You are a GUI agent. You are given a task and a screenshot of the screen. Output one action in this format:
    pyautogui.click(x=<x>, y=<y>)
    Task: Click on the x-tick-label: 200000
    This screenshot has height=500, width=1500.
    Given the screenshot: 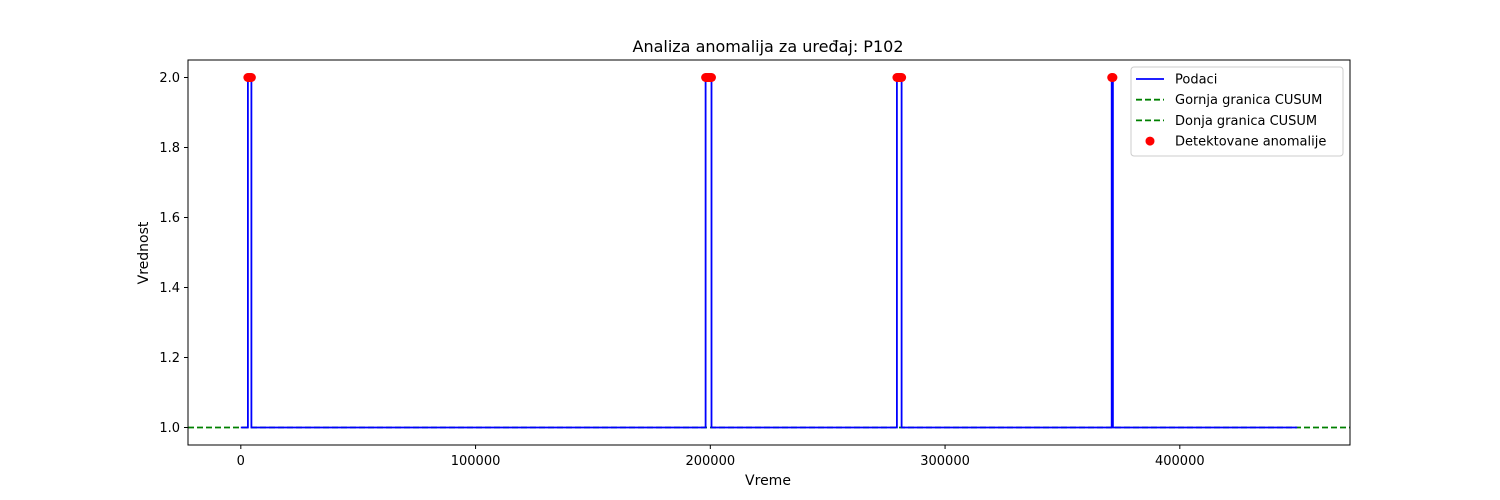 What is the action you would take?
    pyautogui.click(x=710, y=461)
    